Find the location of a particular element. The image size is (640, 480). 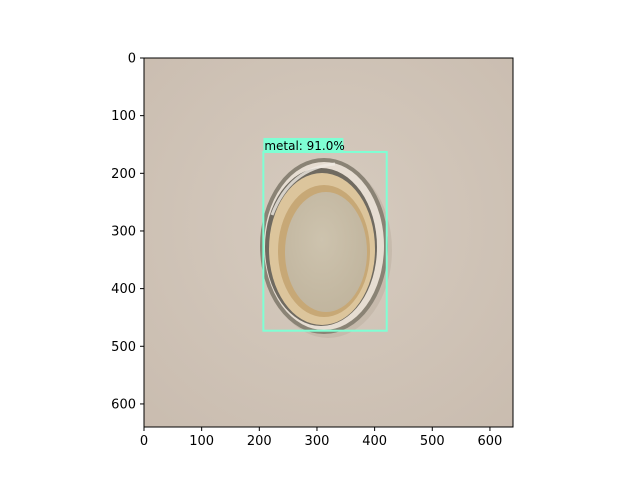

y-axis: 0 100 200 300 400 500 600 is located at coordinates (127, 232).